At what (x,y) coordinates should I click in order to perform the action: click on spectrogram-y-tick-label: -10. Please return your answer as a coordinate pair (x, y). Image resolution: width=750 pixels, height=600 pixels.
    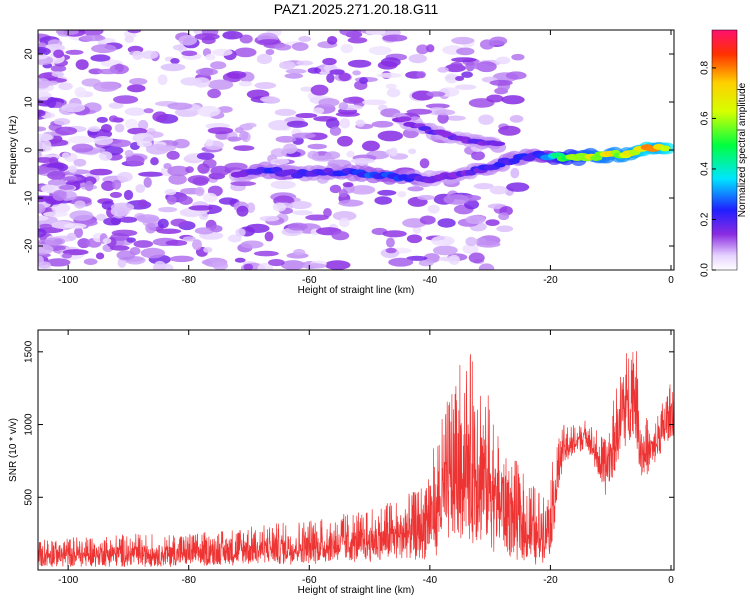
    Looking at the image, I should click on (29, 197).